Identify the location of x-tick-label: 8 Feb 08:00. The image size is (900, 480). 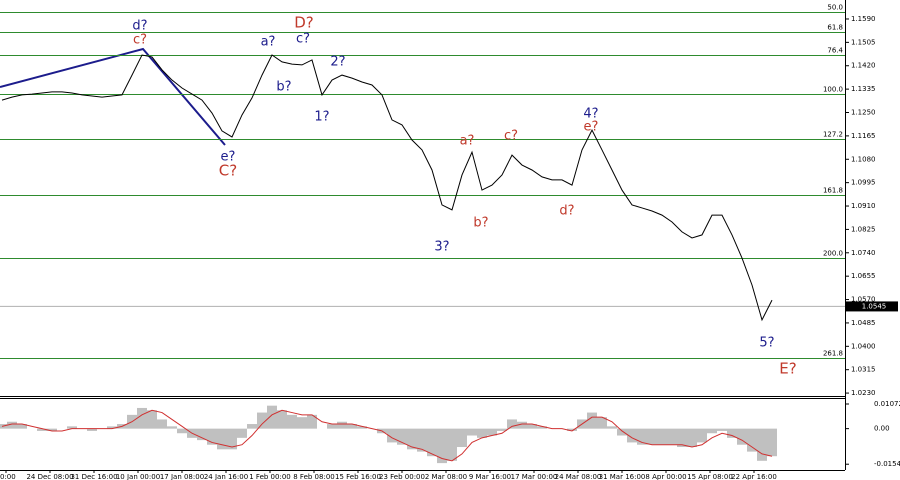
(313, 476).